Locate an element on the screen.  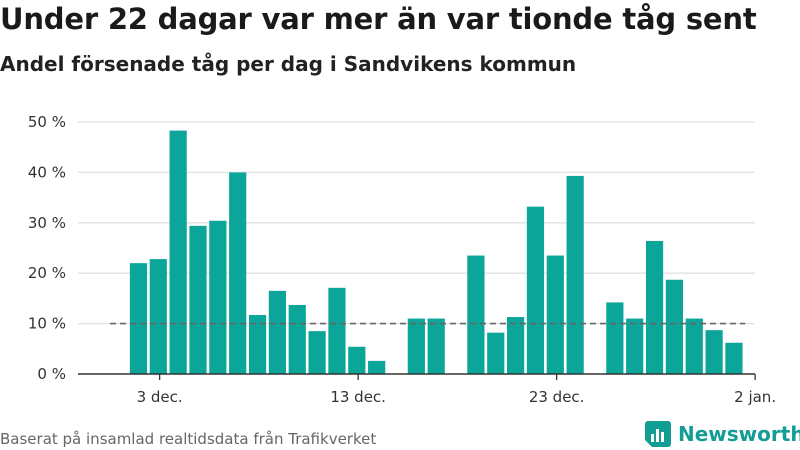
newsworthy-logo: Newsworthy is located at coordinates (722, 434).